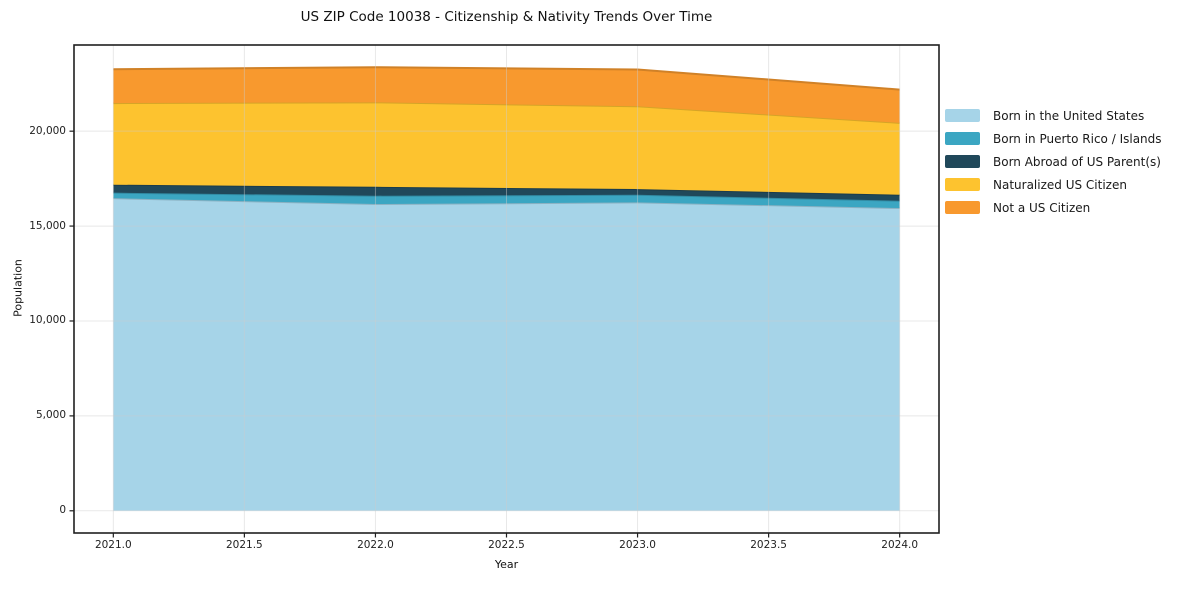 This screenshot has height=590, width=1189. Describe the element at coordinates (637, 545) in the screenshot. I see `x-tick-label: 2023.0` at that location.